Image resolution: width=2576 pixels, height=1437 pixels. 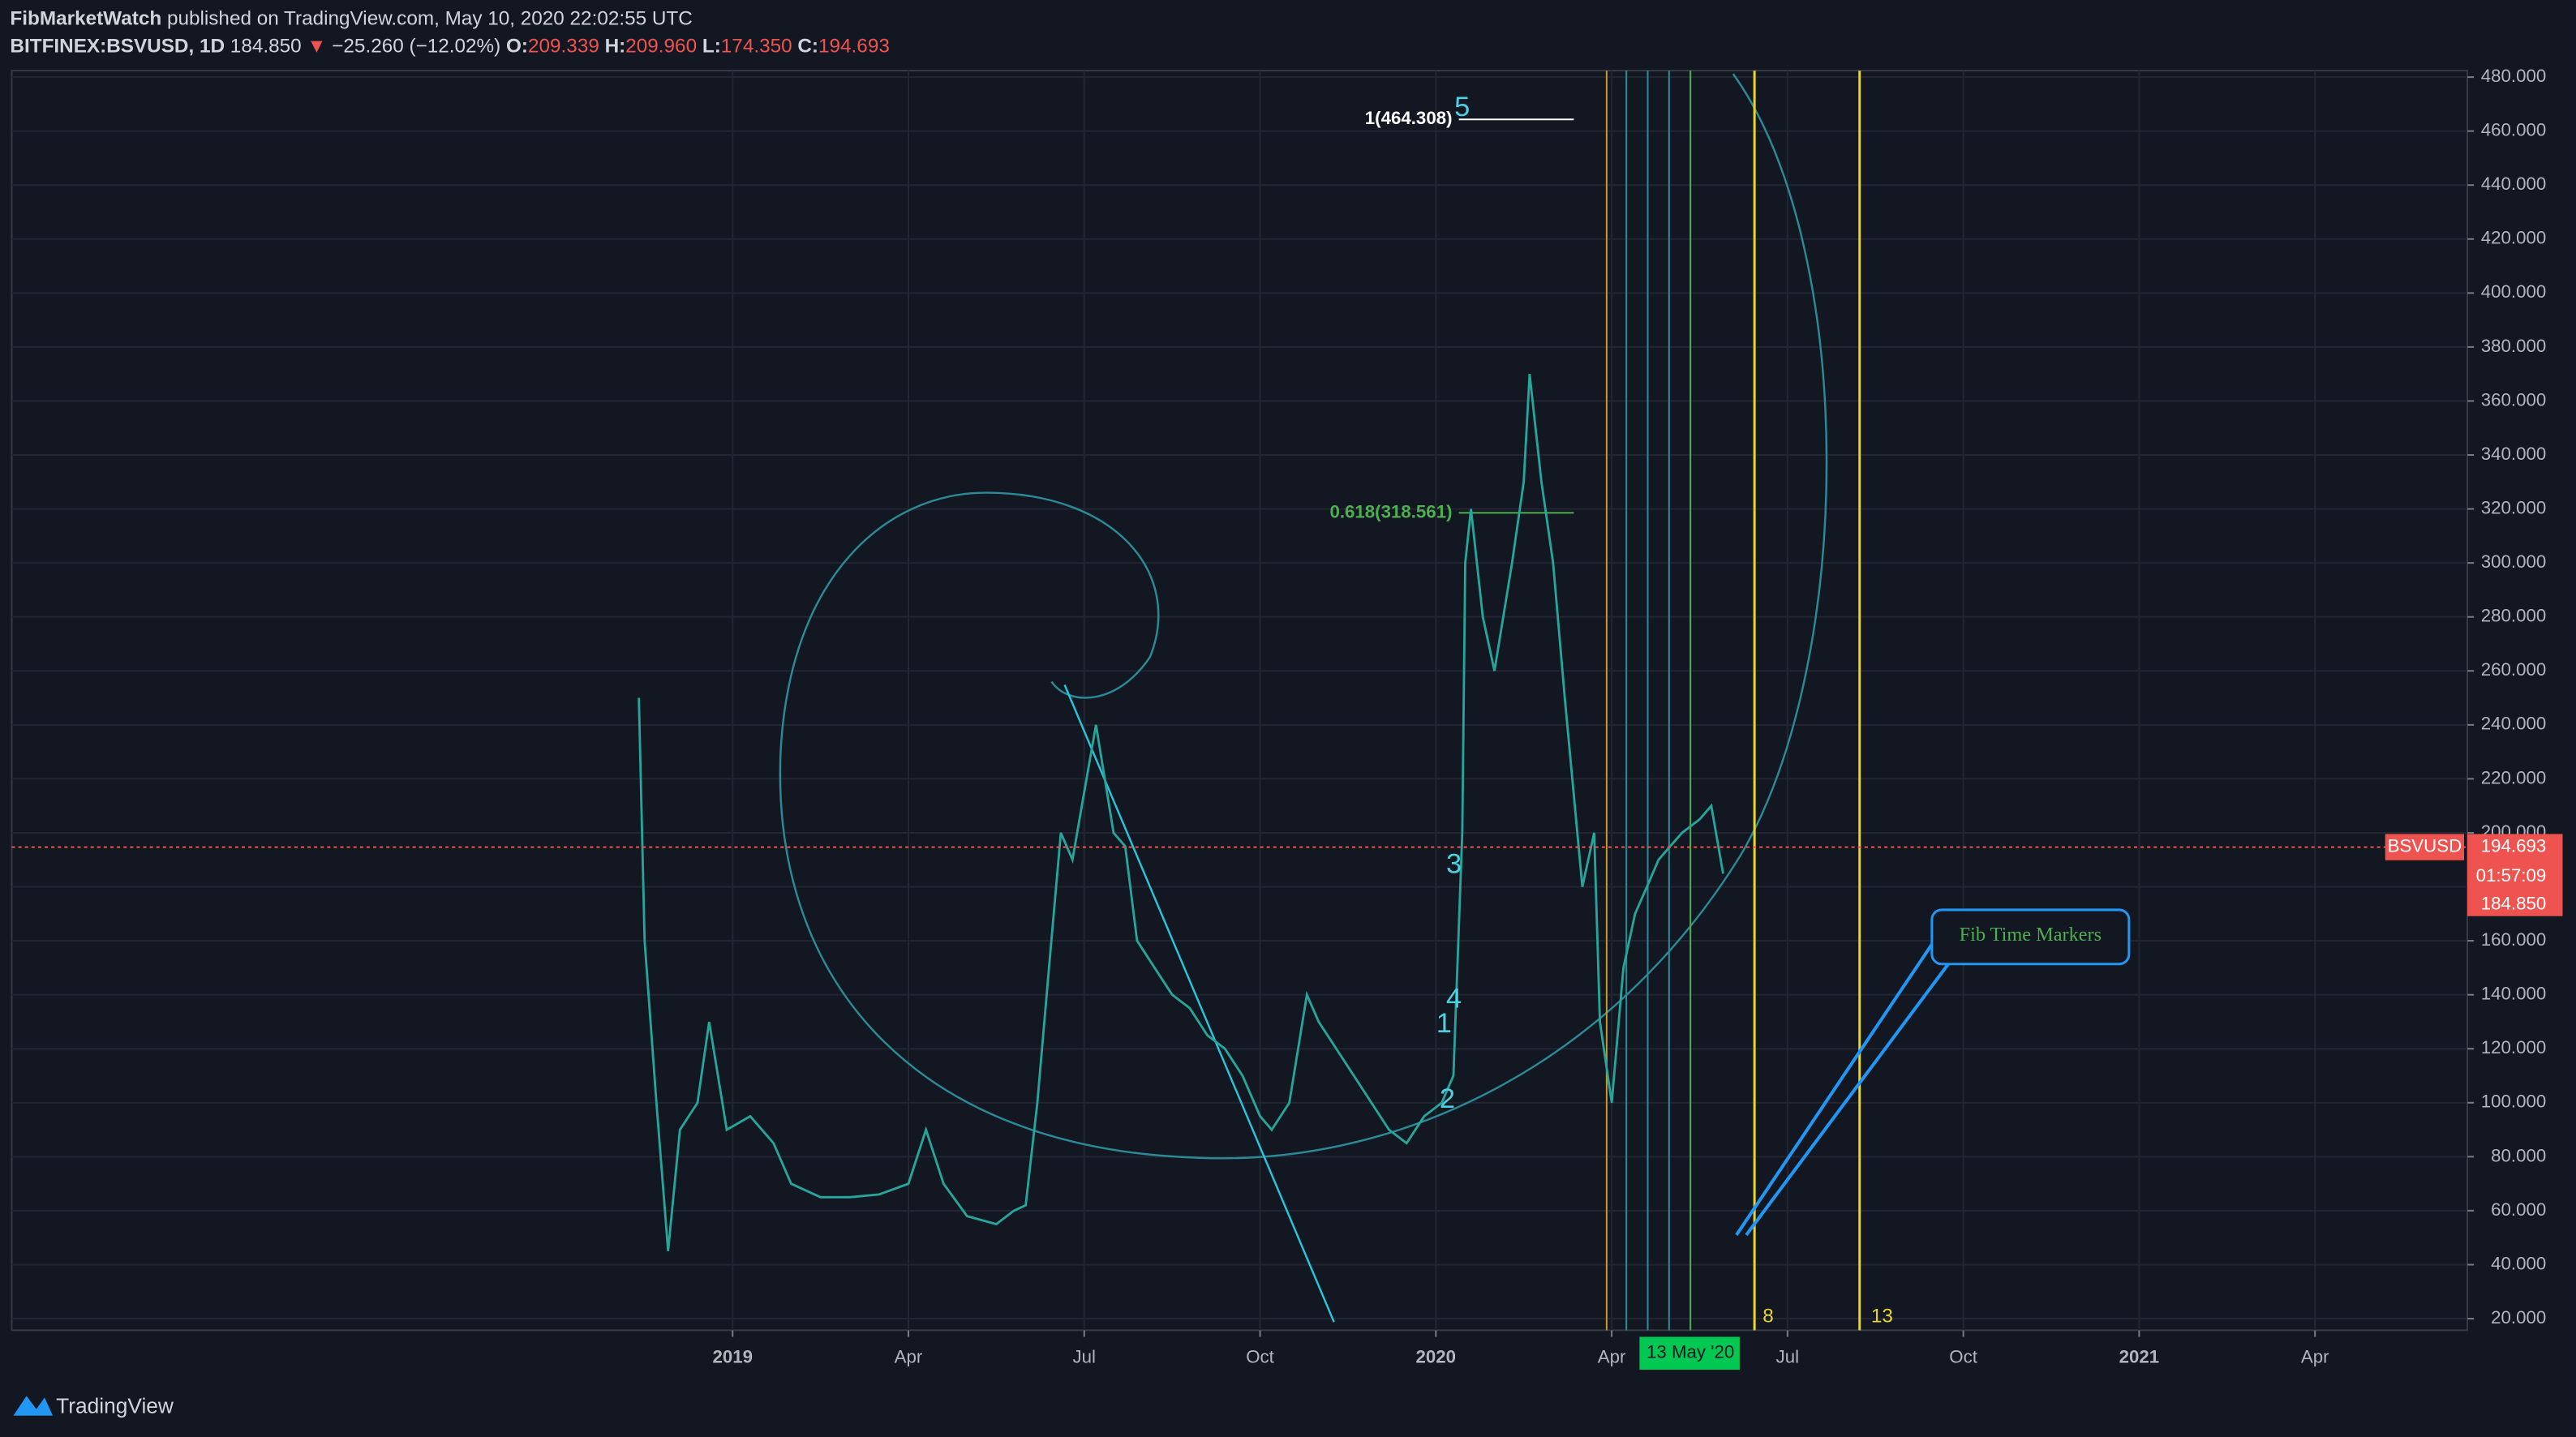 What do you see at coordinates (2514, 669) in the screenshot?
I see `y-tick-label: 260.000` at bounding box center [2514, 669].